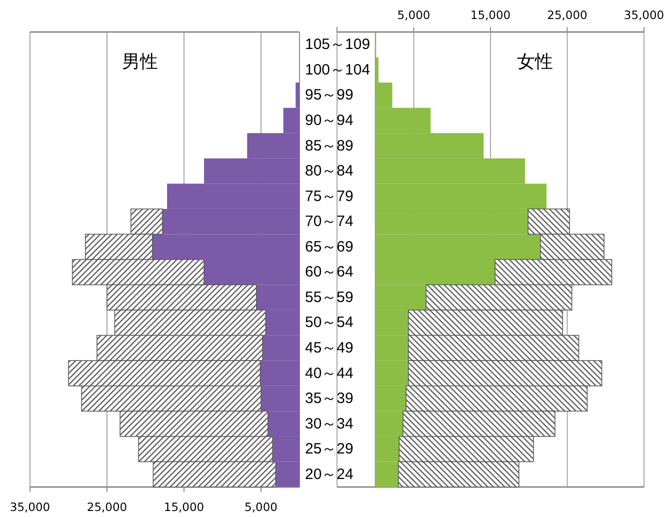  I want to click on y-tick-label: 30～34, so click(329, 423).